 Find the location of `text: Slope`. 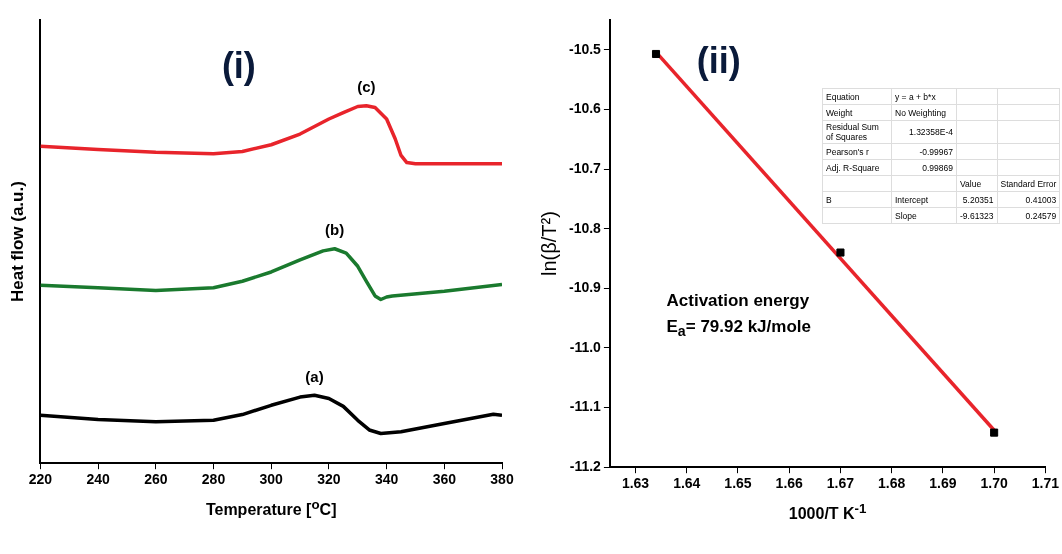

text: Slope is located at coordinates (906, 215).